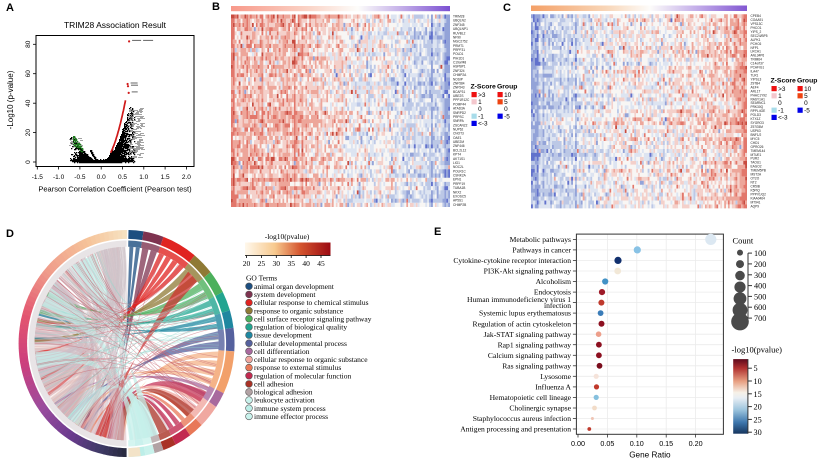  What do you see at coordinates (755, 48) in the screenshot?
I see `svg-text: NFP1` at bounding box center [755, 48].